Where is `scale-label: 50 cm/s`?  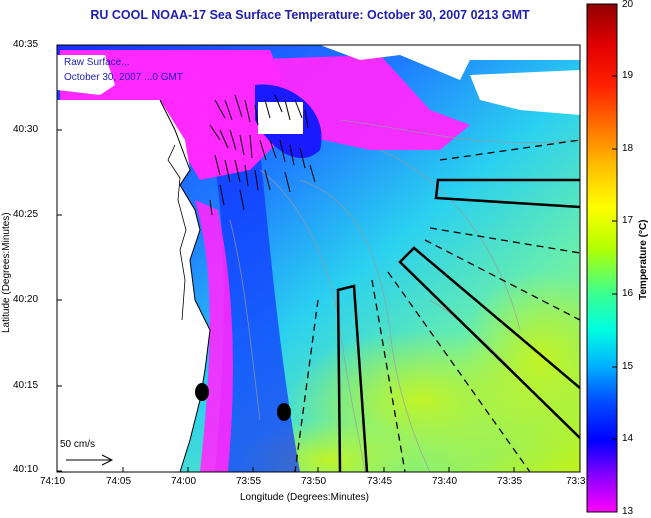 scale-label: 50 cm/s is located at coordinates (78, 444).